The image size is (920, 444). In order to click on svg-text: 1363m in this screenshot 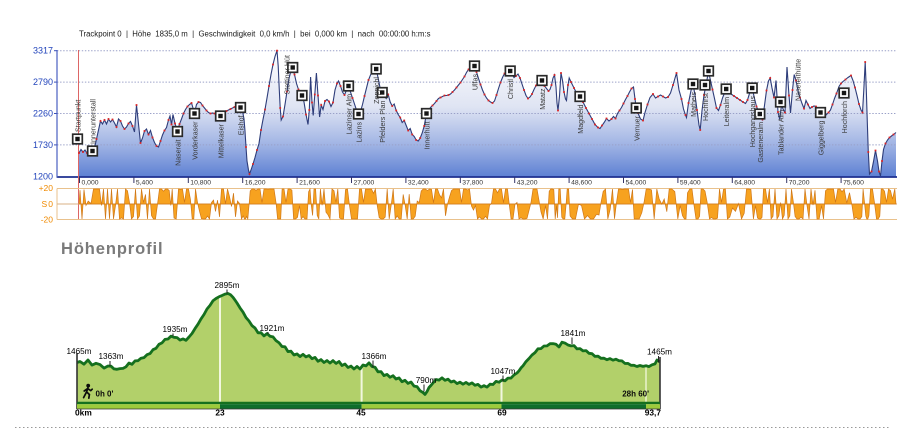, I will do `click(110, 356)`.